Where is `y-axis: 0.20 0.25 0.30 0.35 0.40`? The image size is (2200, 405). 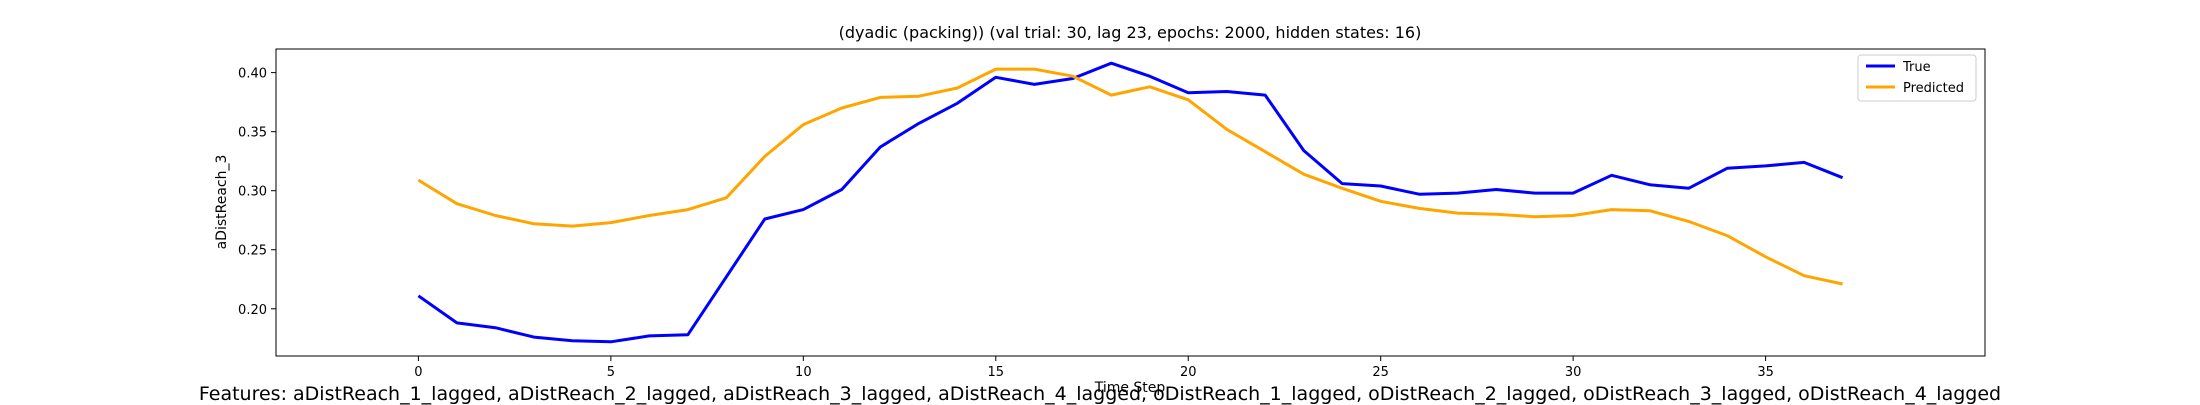 y-axis: 0.20 0.25 0.30 0.35 0.40 is located at coordinates (257, 192).